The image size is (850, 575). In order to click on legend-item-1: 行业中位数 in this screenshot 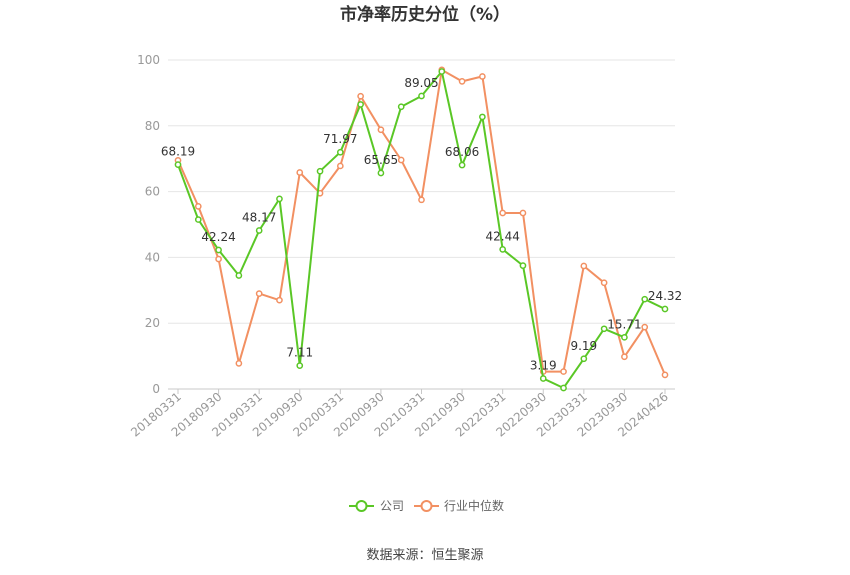, I will do `click(459, 505)`.